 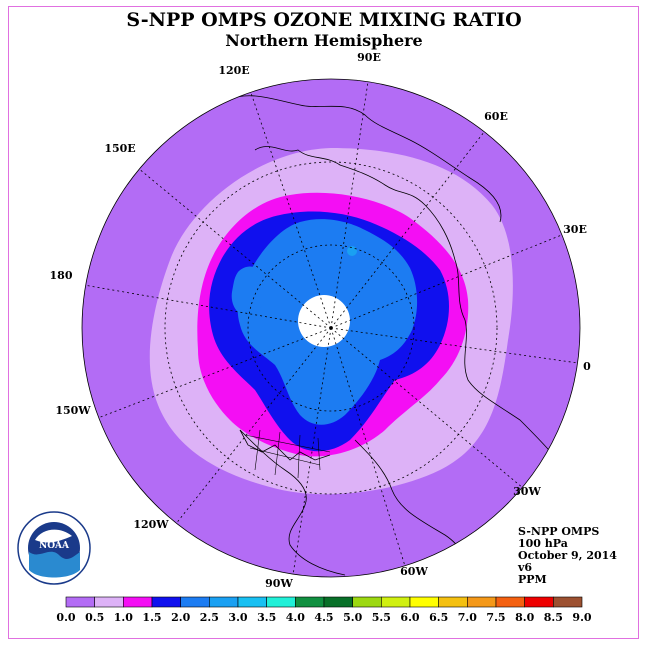 I want to click on colorbar-tick-label: 4.5, so click(x=323, y=617).